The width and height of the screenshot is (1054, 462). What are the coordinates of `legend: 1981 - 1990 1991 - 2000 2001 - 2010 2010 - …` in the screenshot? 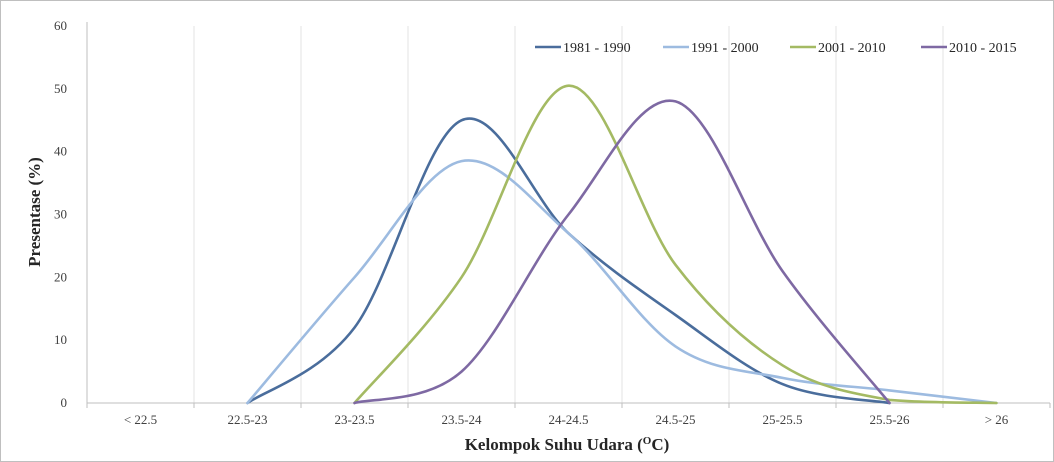 It's located at (776, 48).